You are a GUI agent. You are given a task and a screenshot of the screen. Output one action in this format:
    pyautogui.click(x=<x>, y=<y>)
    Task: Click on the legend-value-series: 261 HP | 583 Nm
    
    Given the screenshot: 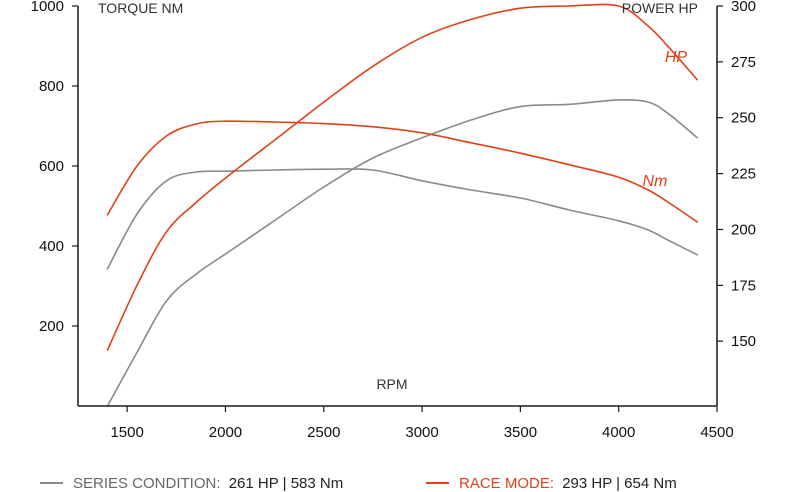 What is the action you would take?
    pyautogui.click(x=286, y=483)
    